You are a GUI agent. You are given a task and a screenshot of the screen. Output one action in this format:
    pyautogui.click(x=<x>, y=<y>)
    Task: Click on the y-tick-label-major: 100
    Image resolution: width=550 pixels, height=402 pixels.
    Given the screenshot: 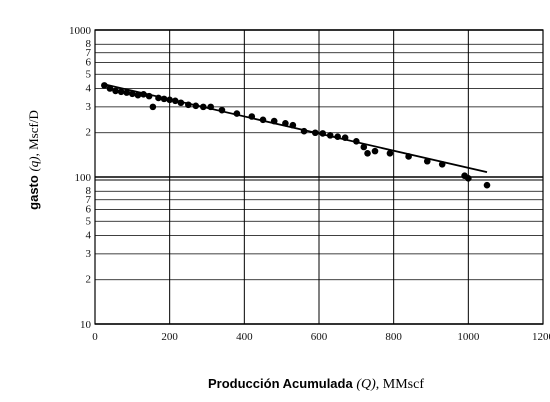 What is the action you would take?
    pyautogui.click(x=83, y=178)
    